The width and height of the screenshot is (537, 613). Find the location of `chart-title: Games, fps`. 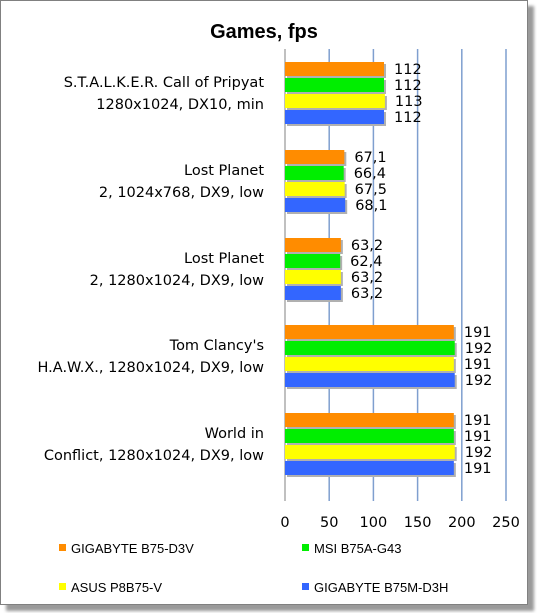

chart-title: Games, fps is located at coordinates (264, 32).